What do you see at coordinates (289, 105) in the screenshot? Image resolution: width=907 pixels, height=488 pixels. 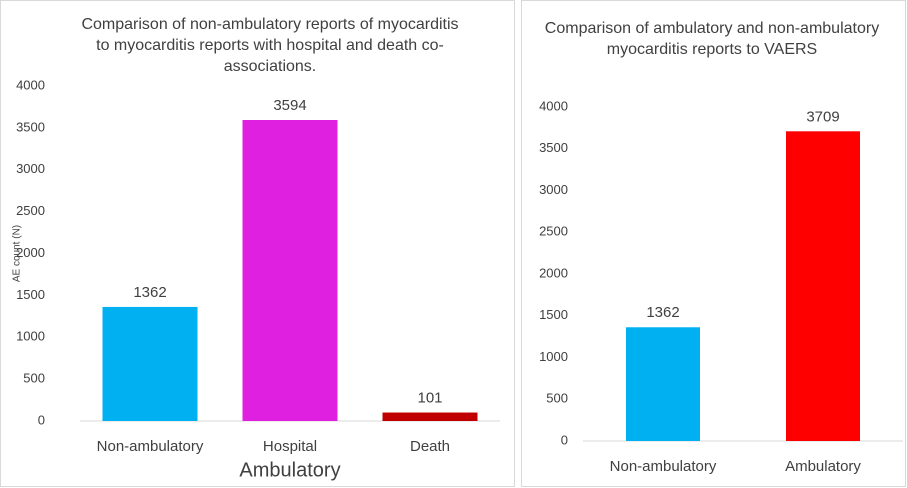 I see `data-label: 3594` at bounding box center [289, 105].